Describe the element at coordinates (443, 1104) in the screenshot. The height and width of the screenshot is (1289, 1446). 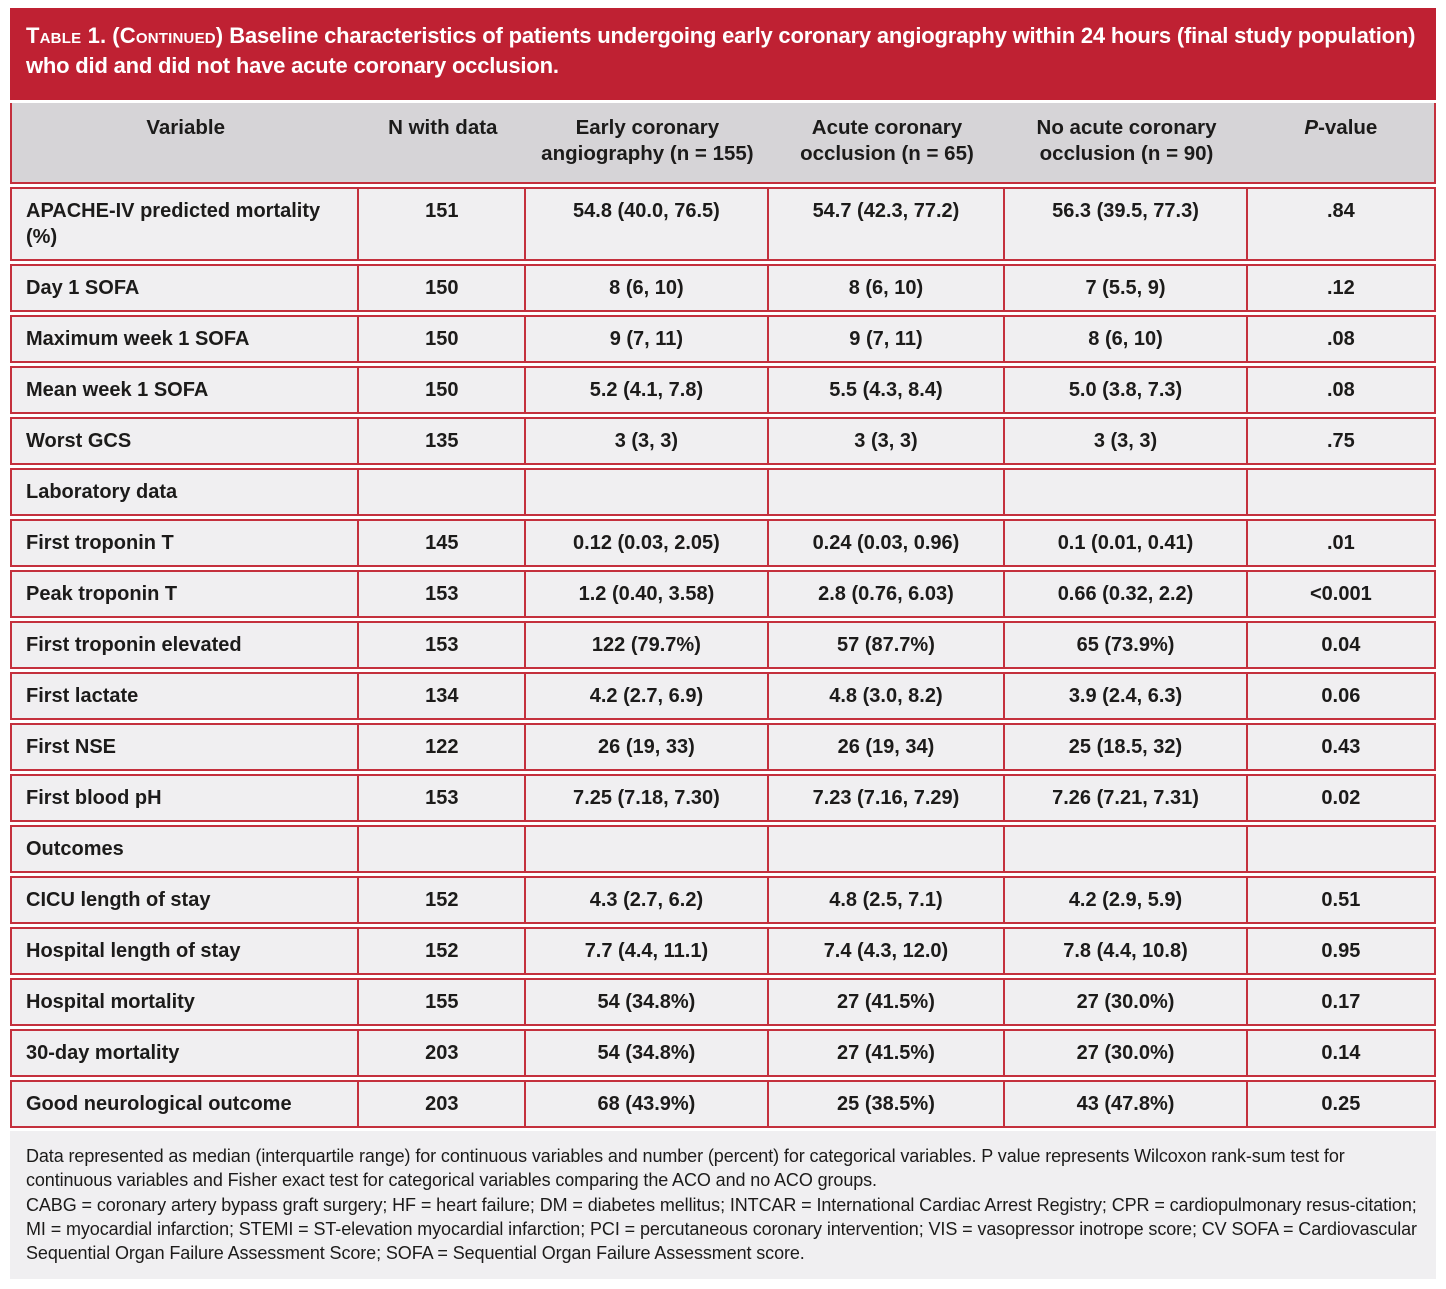
I see `cell-n: 203` at that location.